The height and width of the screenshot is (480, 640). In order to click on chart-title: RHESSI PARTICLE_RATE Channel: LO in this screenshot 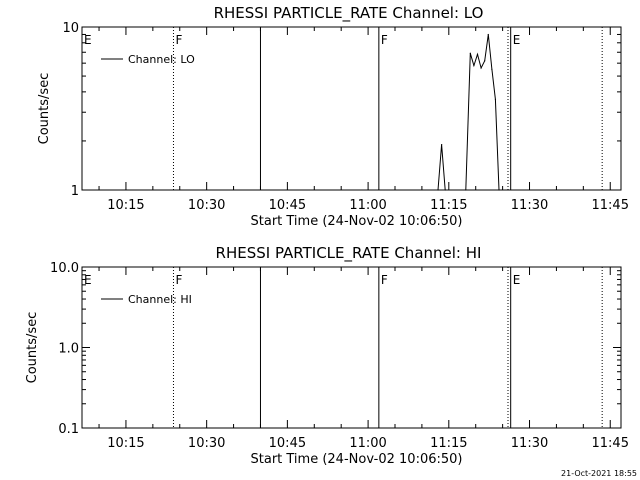, I will do `click(349, 13)`.